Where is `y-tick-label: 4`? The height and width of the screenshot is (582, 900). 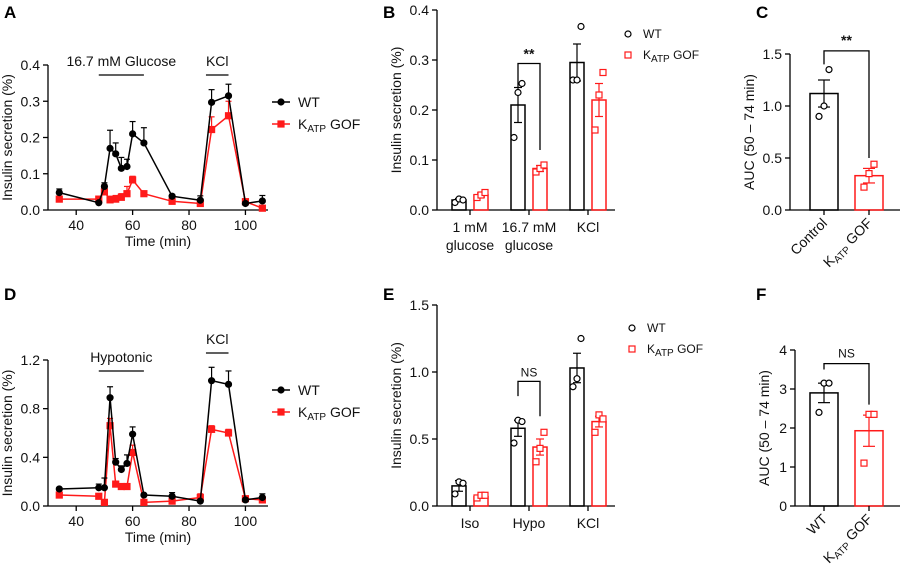 y-tick-label: 4 is located at coordinates (783, 350).